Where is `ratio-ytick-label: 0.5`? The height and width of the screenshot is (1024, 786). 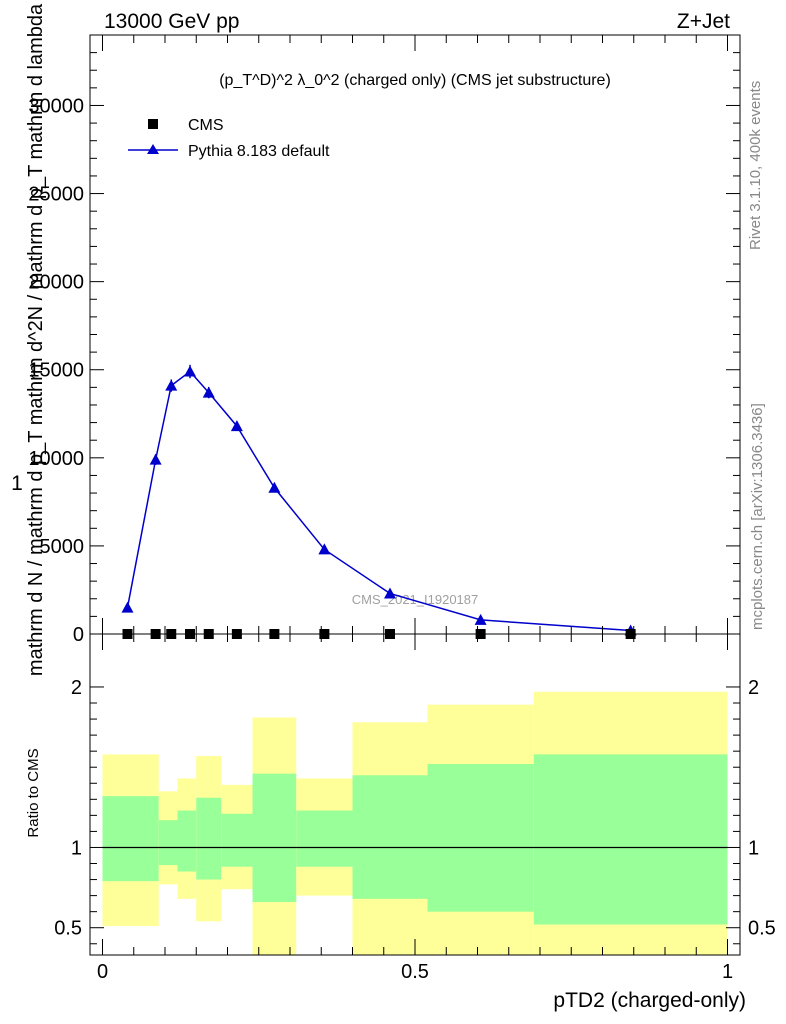 ratio-ytick-label: 0.5 is located at coordinates (68, 929).